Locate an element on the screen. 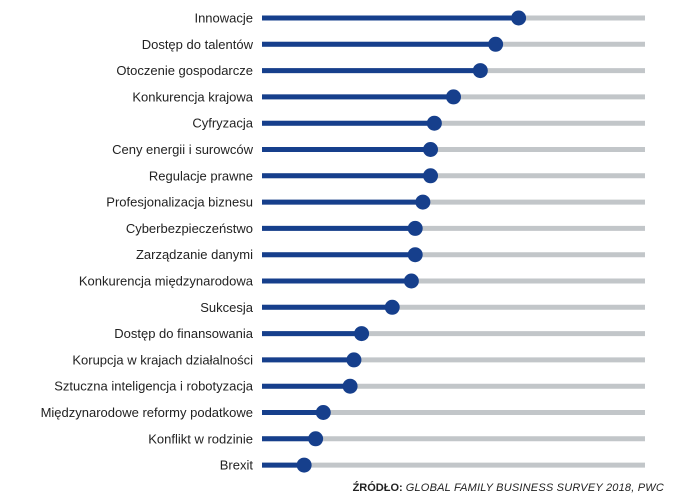 The width and height of the screenshot is (700, 500). chart-row: Sztuczna inteligencja i robotyzacja is located at coordinates (349, 386).